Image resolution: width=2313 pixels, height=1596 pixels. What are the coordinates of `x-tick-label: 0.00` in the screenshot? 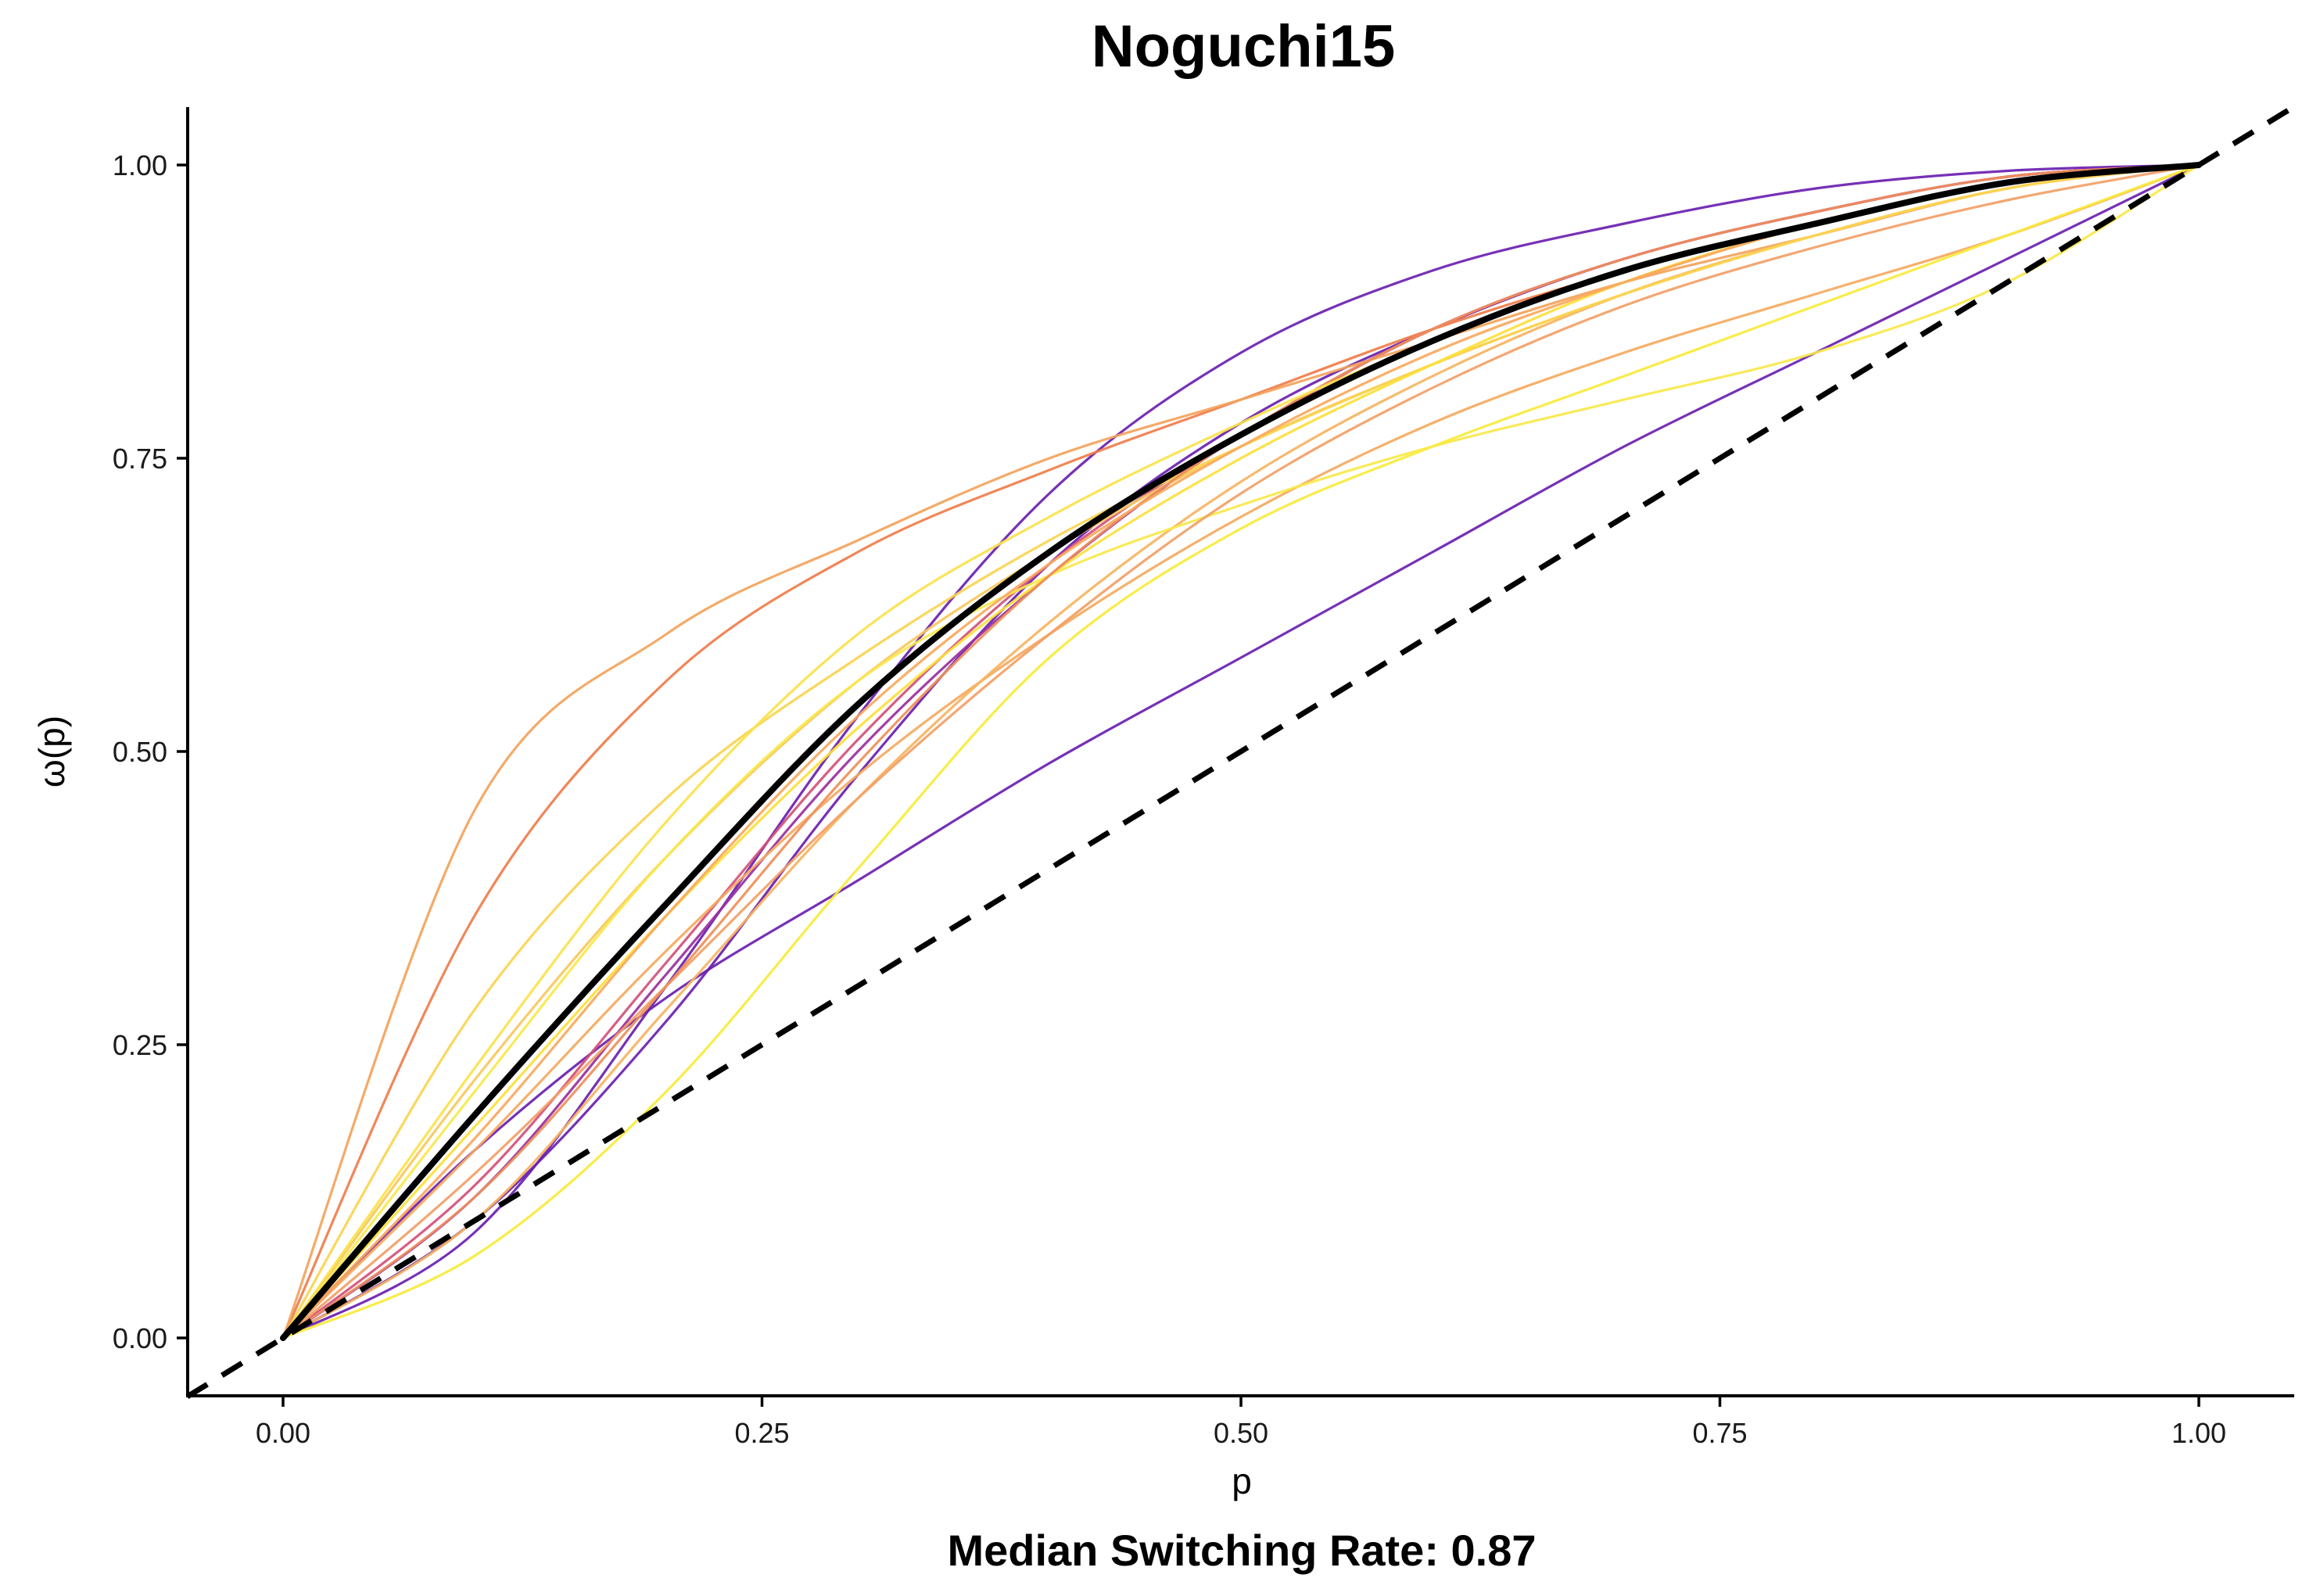 It's located at (283, 1433).